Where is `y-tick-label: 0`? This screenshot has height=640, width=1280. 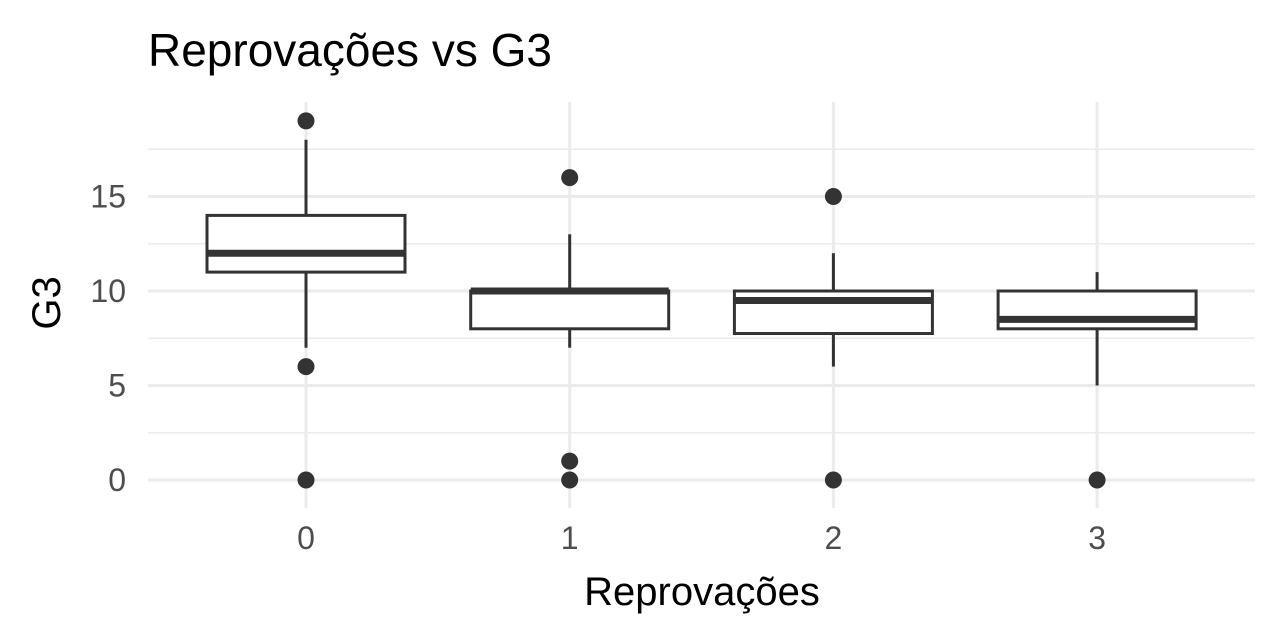 y-tick-label: 0 is located at coordinates (117, 480).